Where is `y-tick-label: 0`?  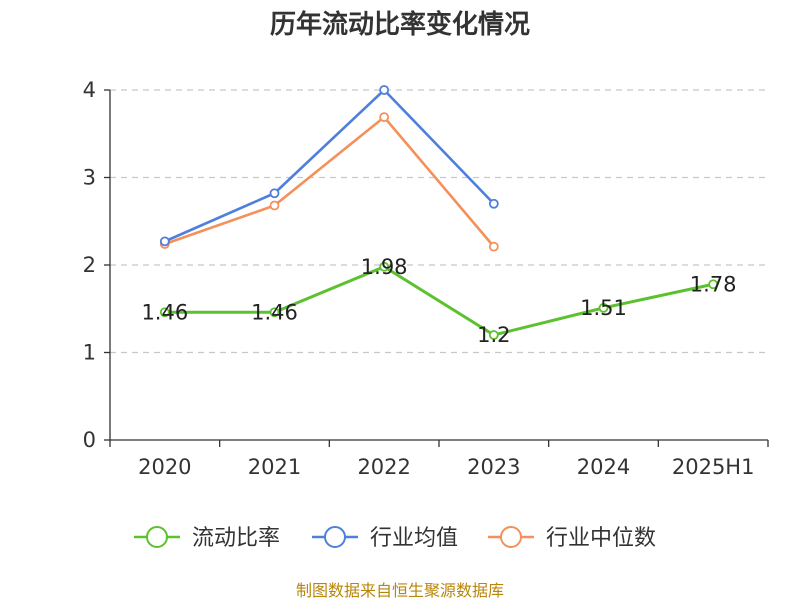
y-tick-label: 0 is located at coordinates (89, 440).